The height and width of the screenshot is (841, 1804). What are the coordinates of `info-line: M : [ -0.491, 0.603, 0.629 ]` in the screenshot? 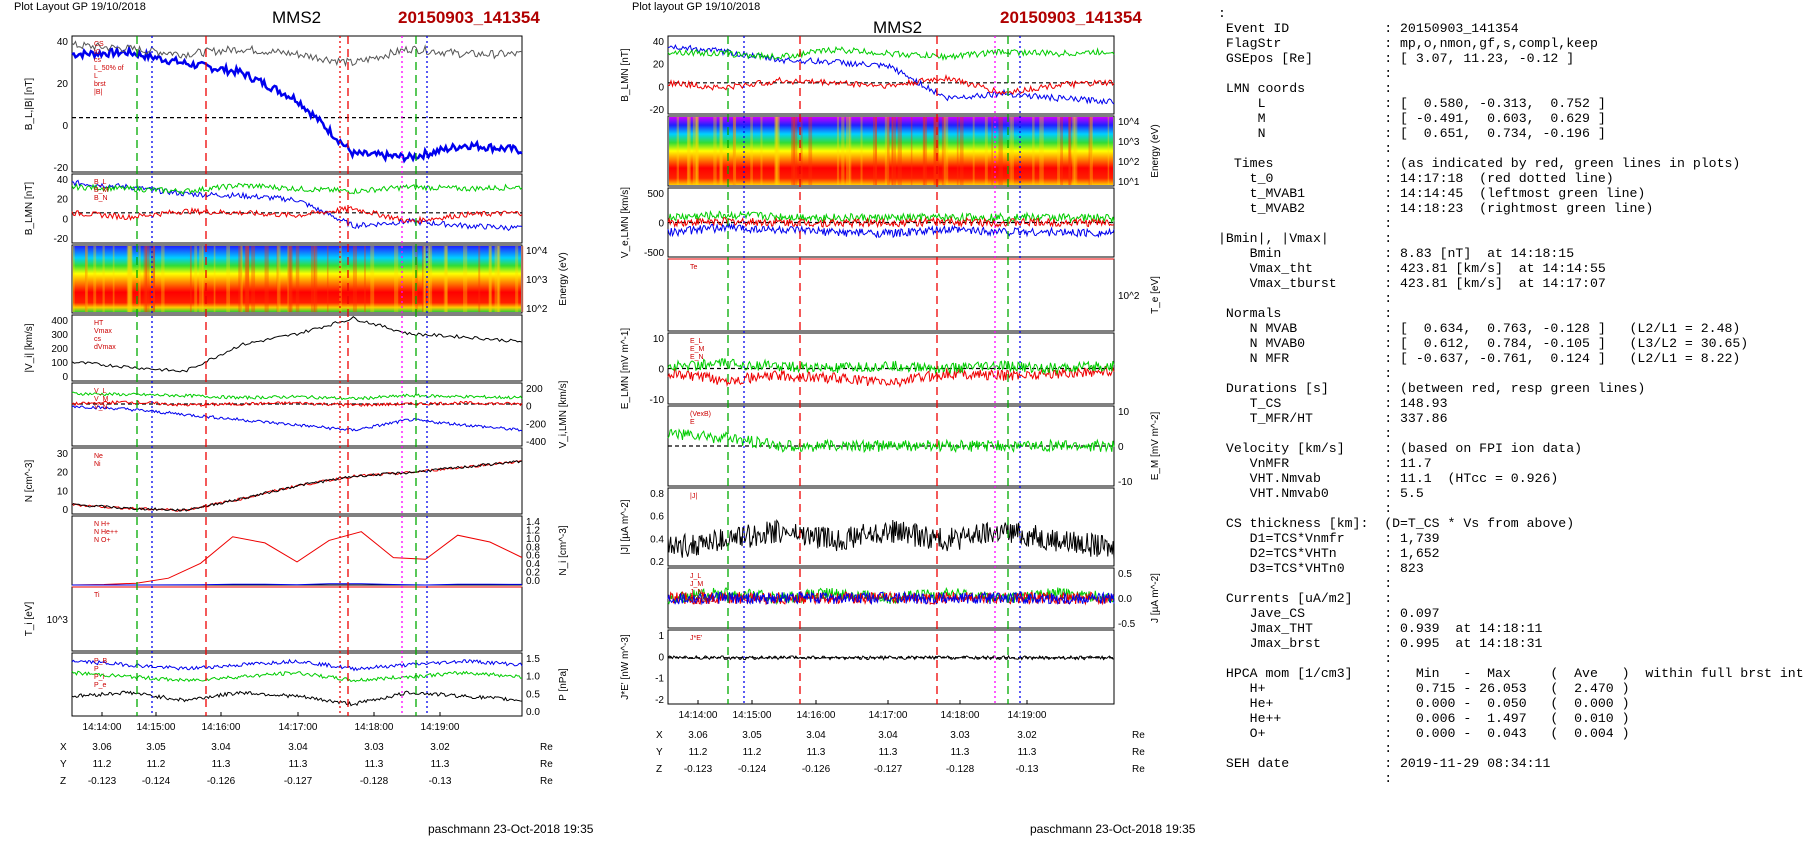 It's located at (1431, 118).